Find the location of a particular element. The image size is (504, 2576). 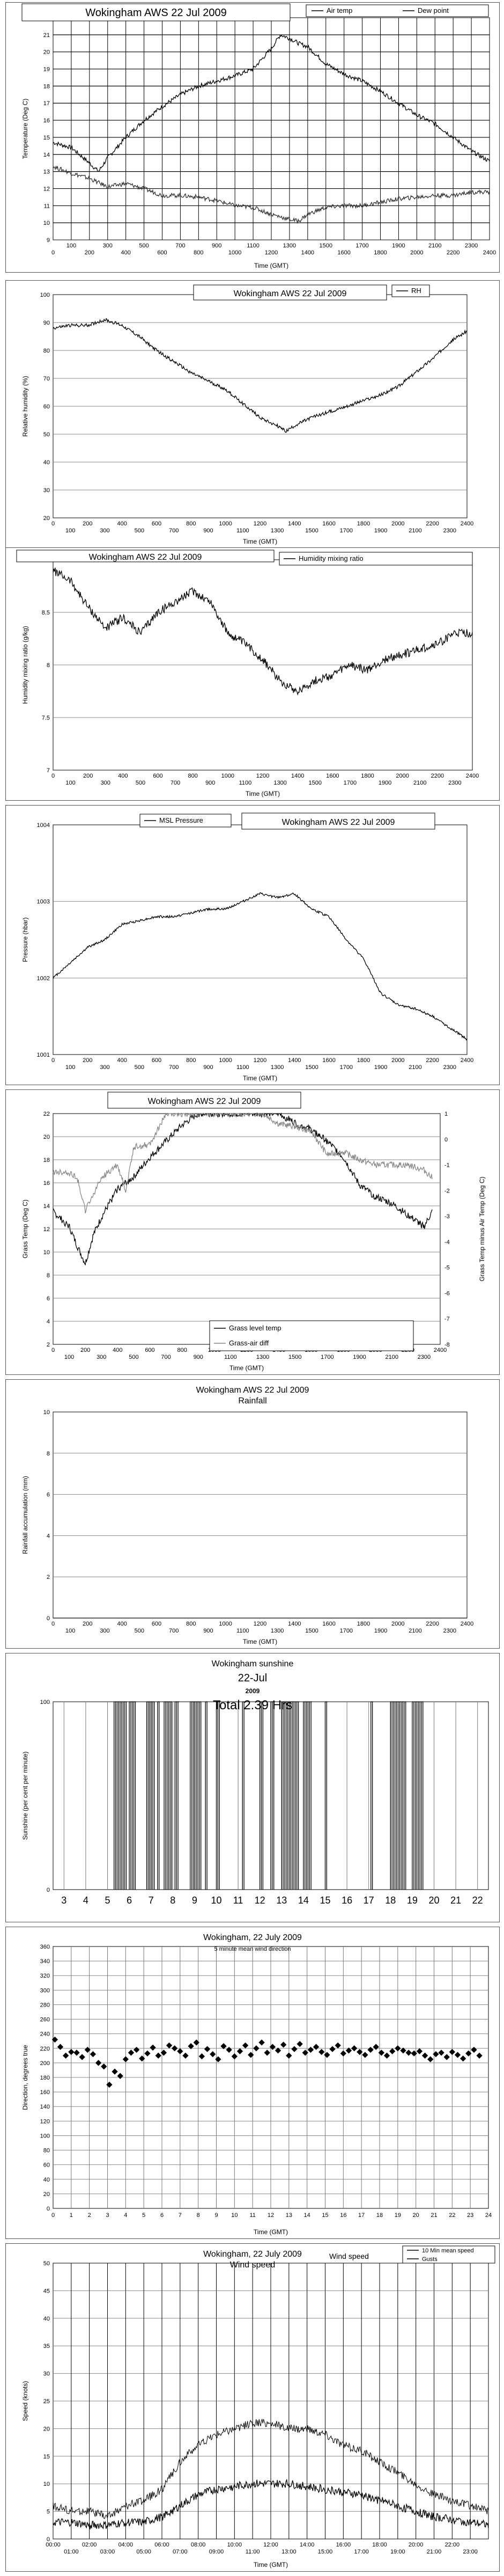

x-tick-label: 15 is located at coordinates (325, 1900).